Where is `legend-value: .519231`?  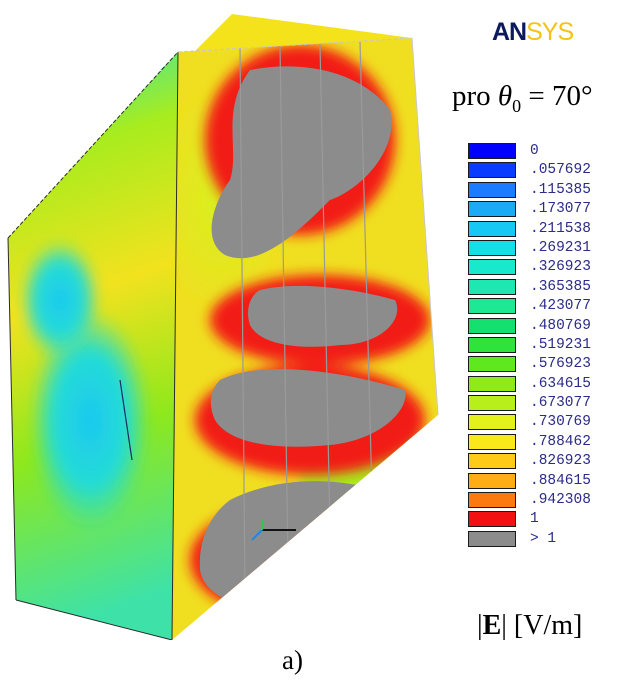
legend-value: .519231 is located at coordinates (560, 344).